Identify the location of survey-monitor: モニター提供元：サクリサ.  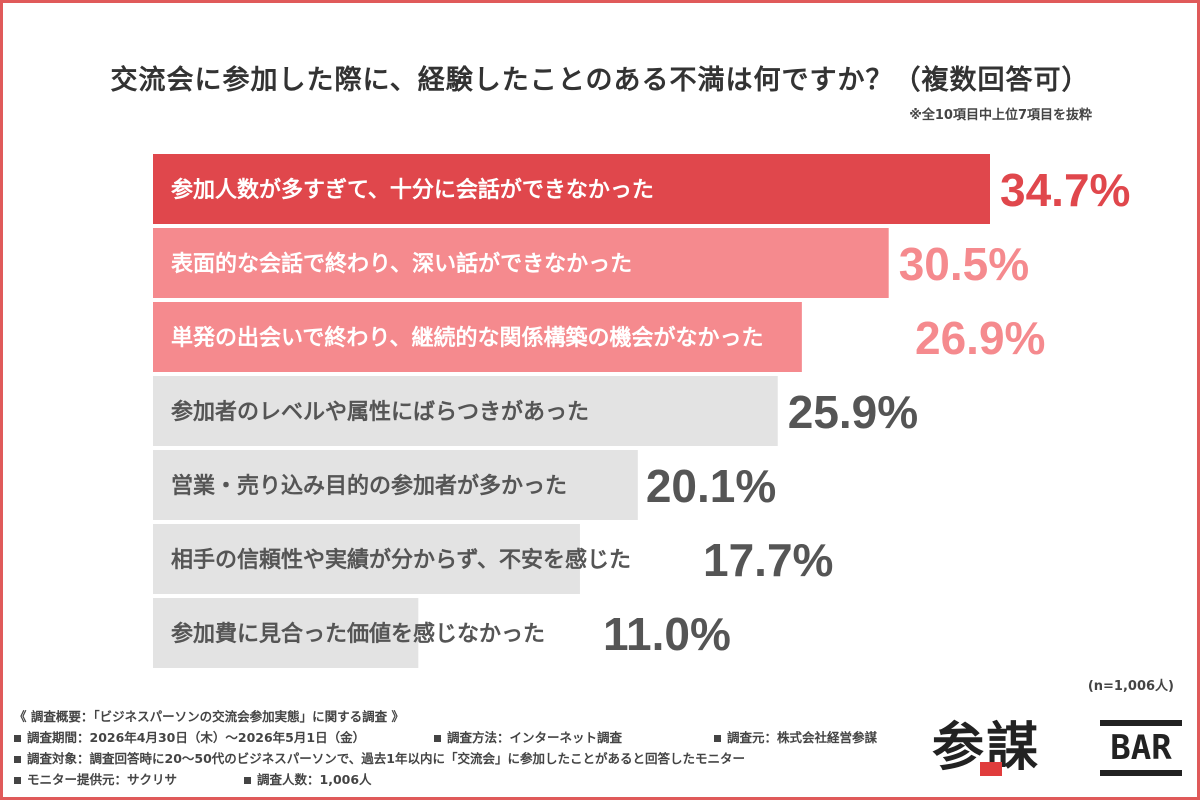
(102, 779).